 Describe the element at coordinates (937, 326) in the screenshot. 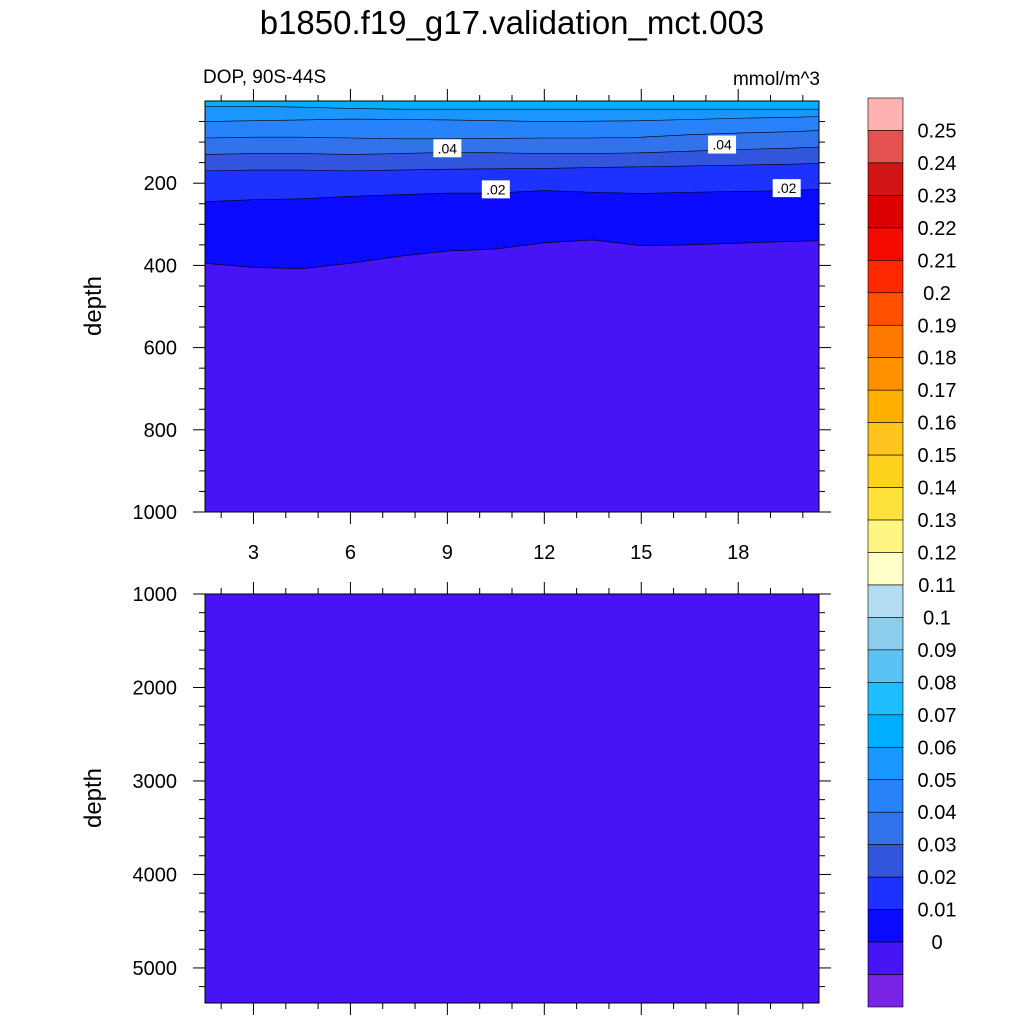

I see `colorbar-label: 0.19` at that location.